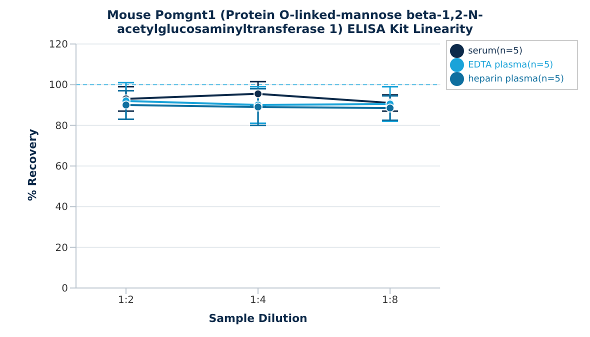 This screenshot has height=337, width=590. What do you see at coordinates (58, 86) in the screenshot?
I see `y-tick-label: 100` at bounding box center [58, 86].